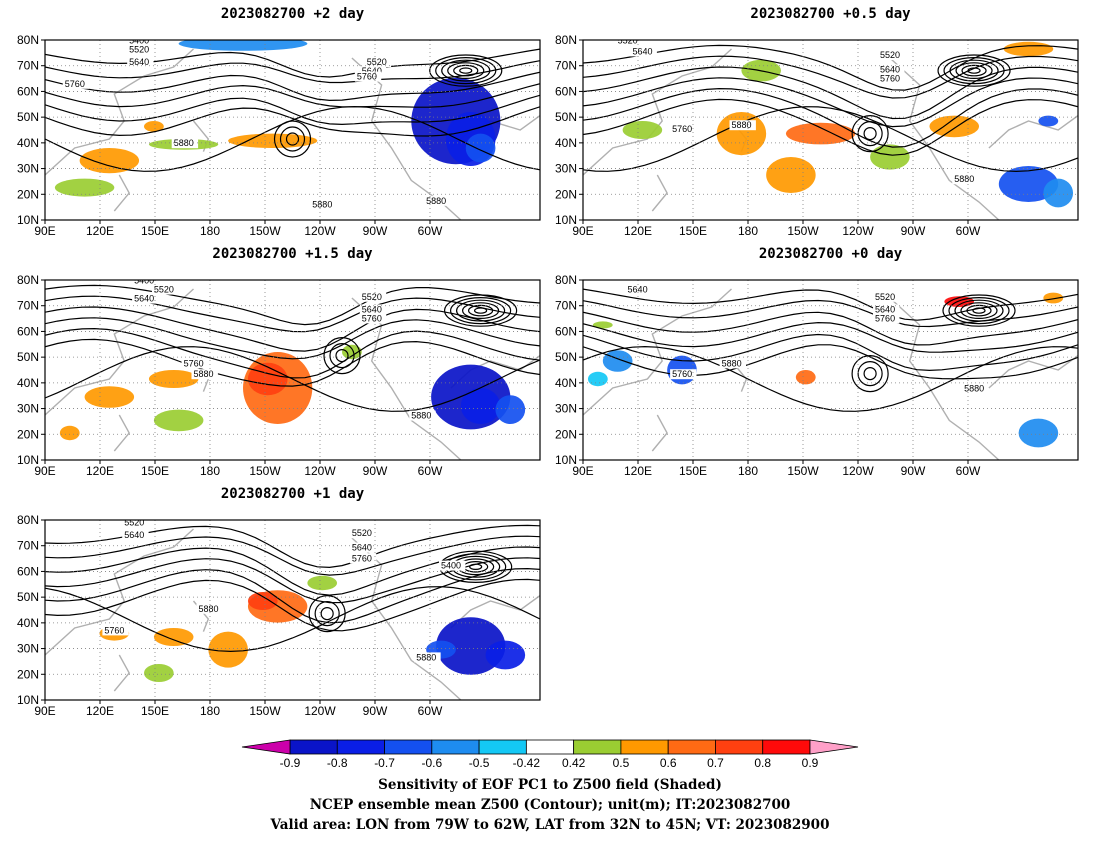 Image resolution: width=1100 pixels, height=850 pixels. Describe the element at coordinates (320, 471) in the screenshot. I see `x-tick-label: 120W` at that location.